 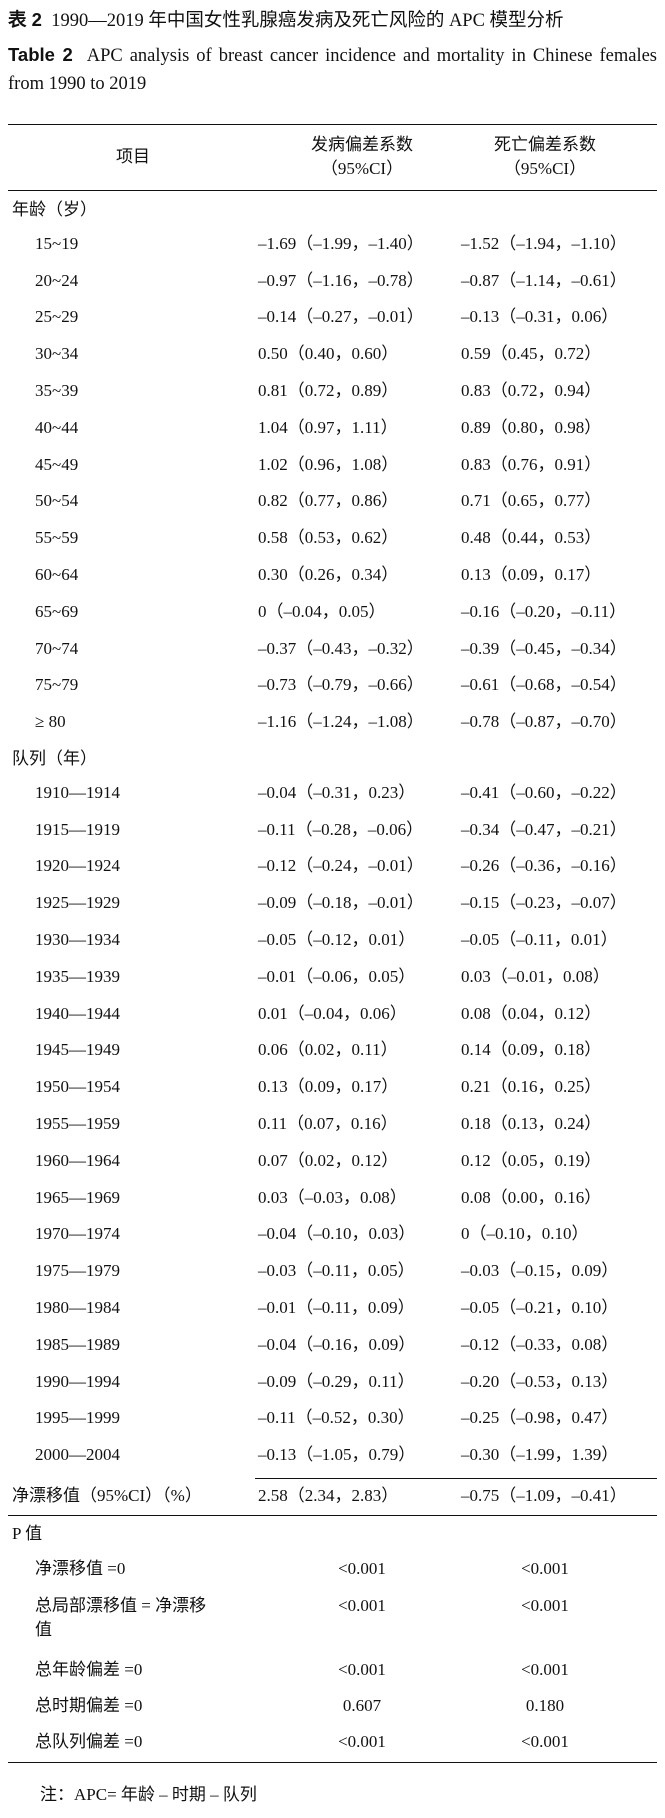 What do you see at coordinates (332, 1013) in the screenshot?
I see `incidence-cell: 0.01（–0.04，0.06）` at bounding box center [332, 1013].